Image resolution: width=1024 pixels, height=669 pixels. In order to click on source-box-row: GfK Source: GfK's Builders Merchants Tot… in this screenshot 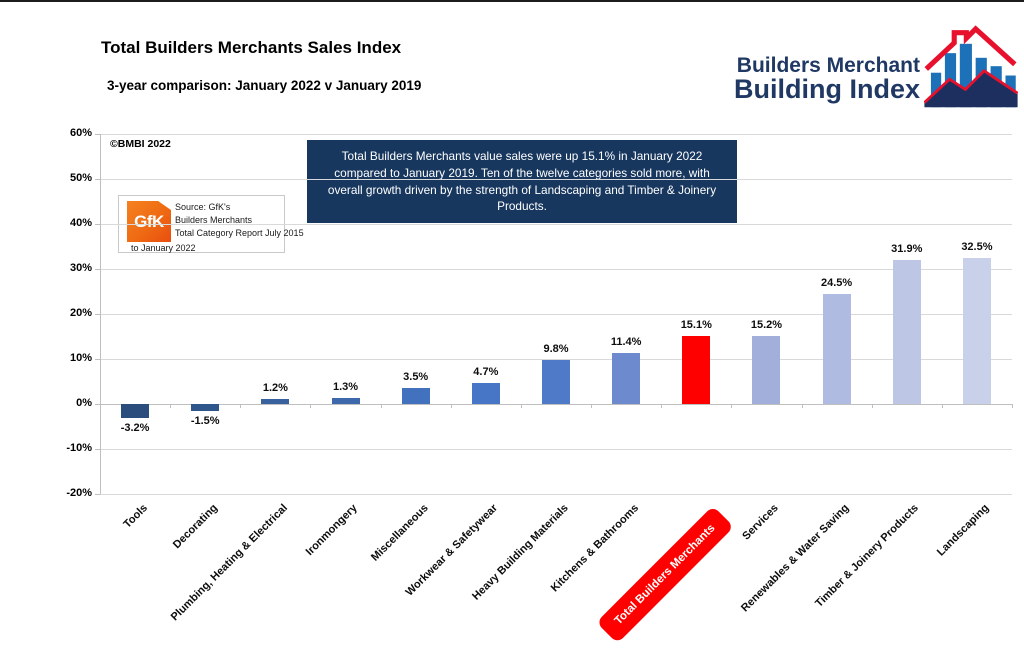, I will do `click(211, 219)`.